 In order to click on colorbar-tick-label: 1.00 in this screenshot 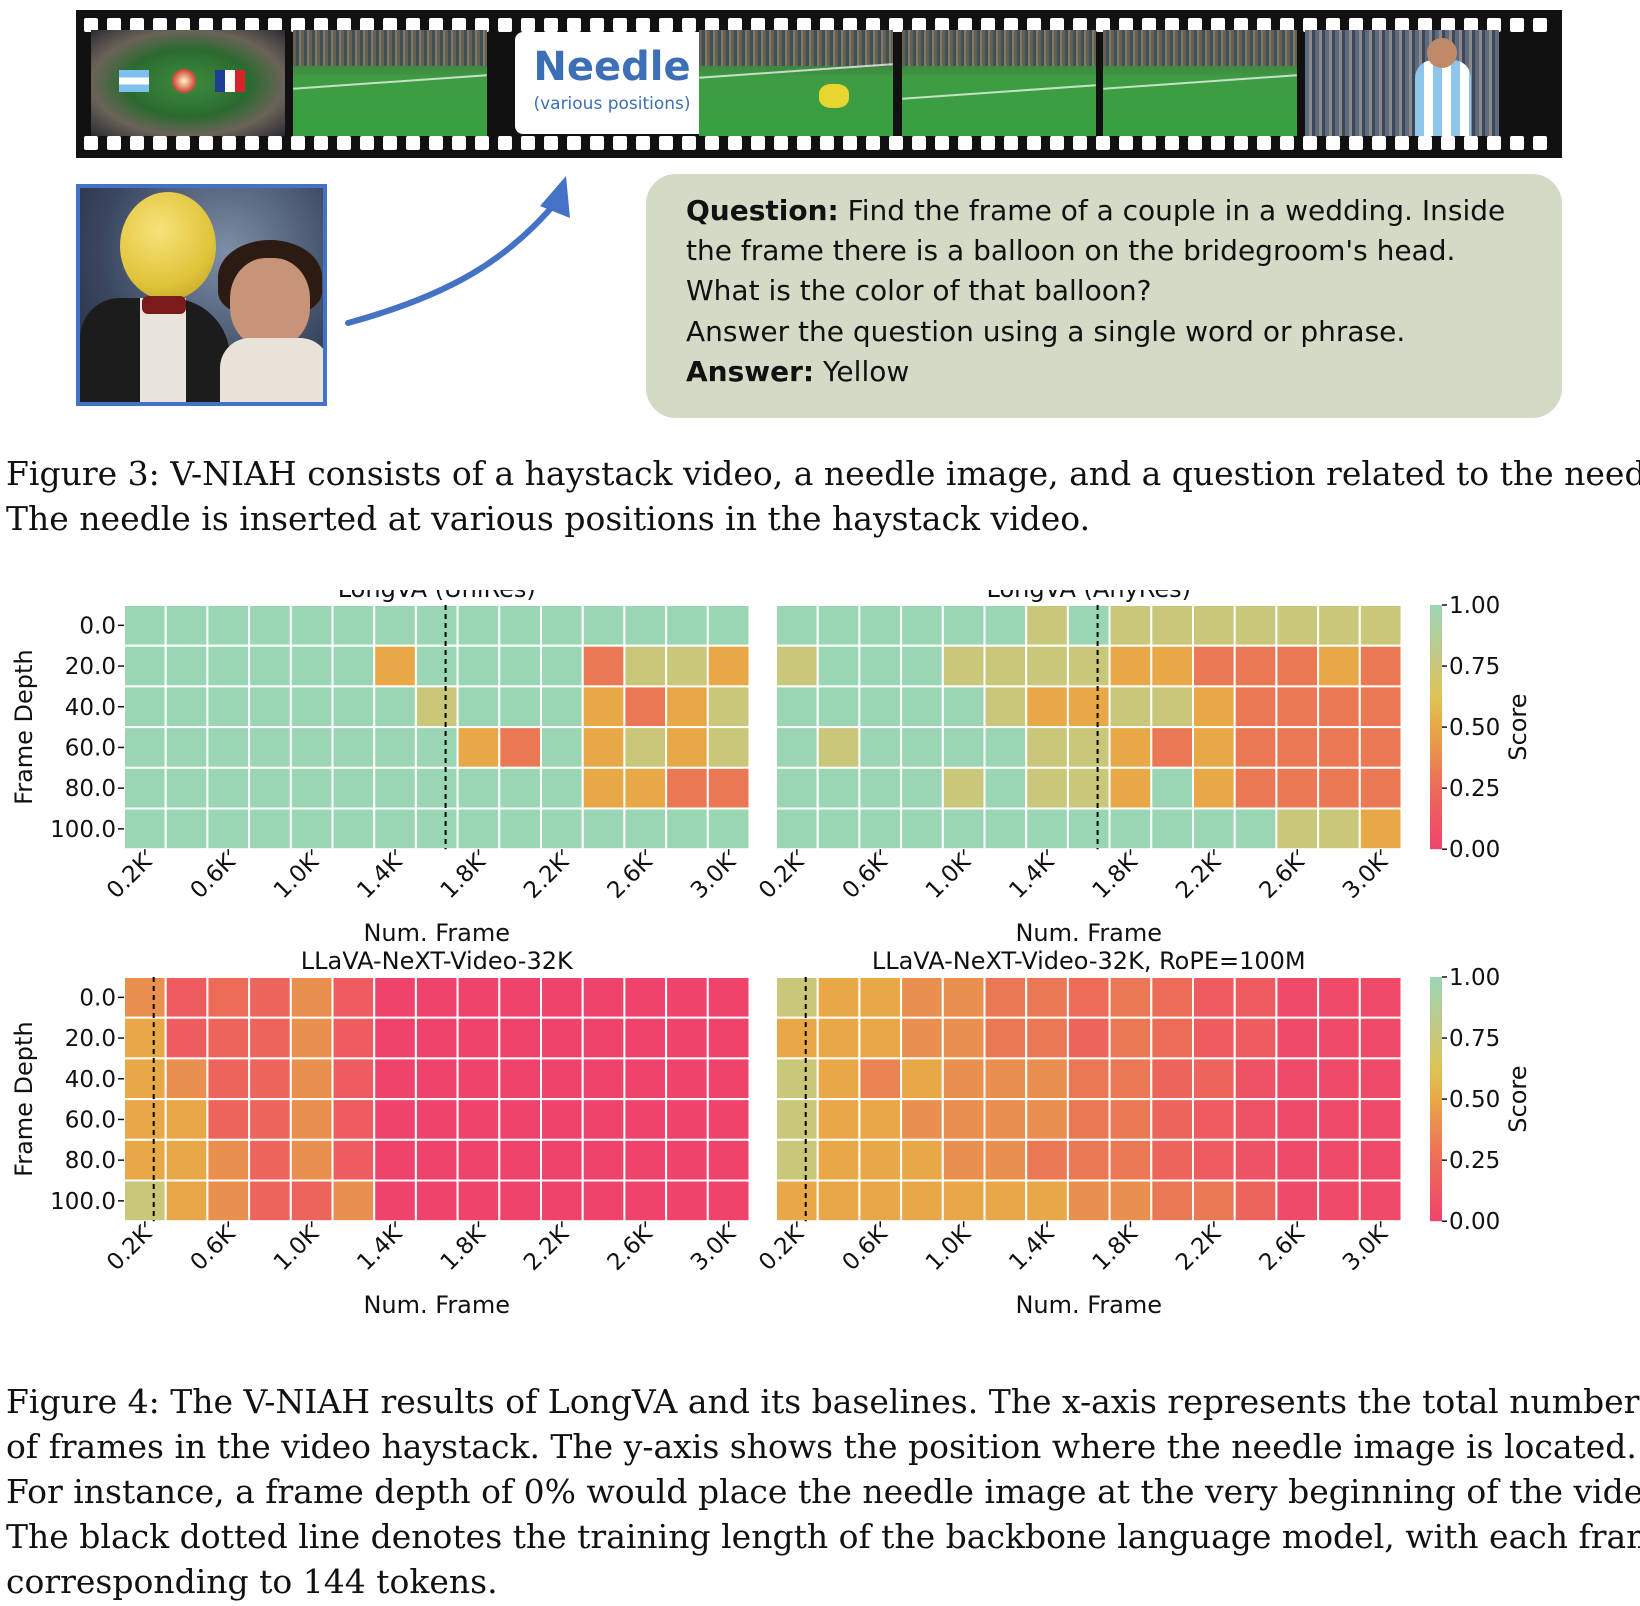, I will do `click(1474, 606)`.